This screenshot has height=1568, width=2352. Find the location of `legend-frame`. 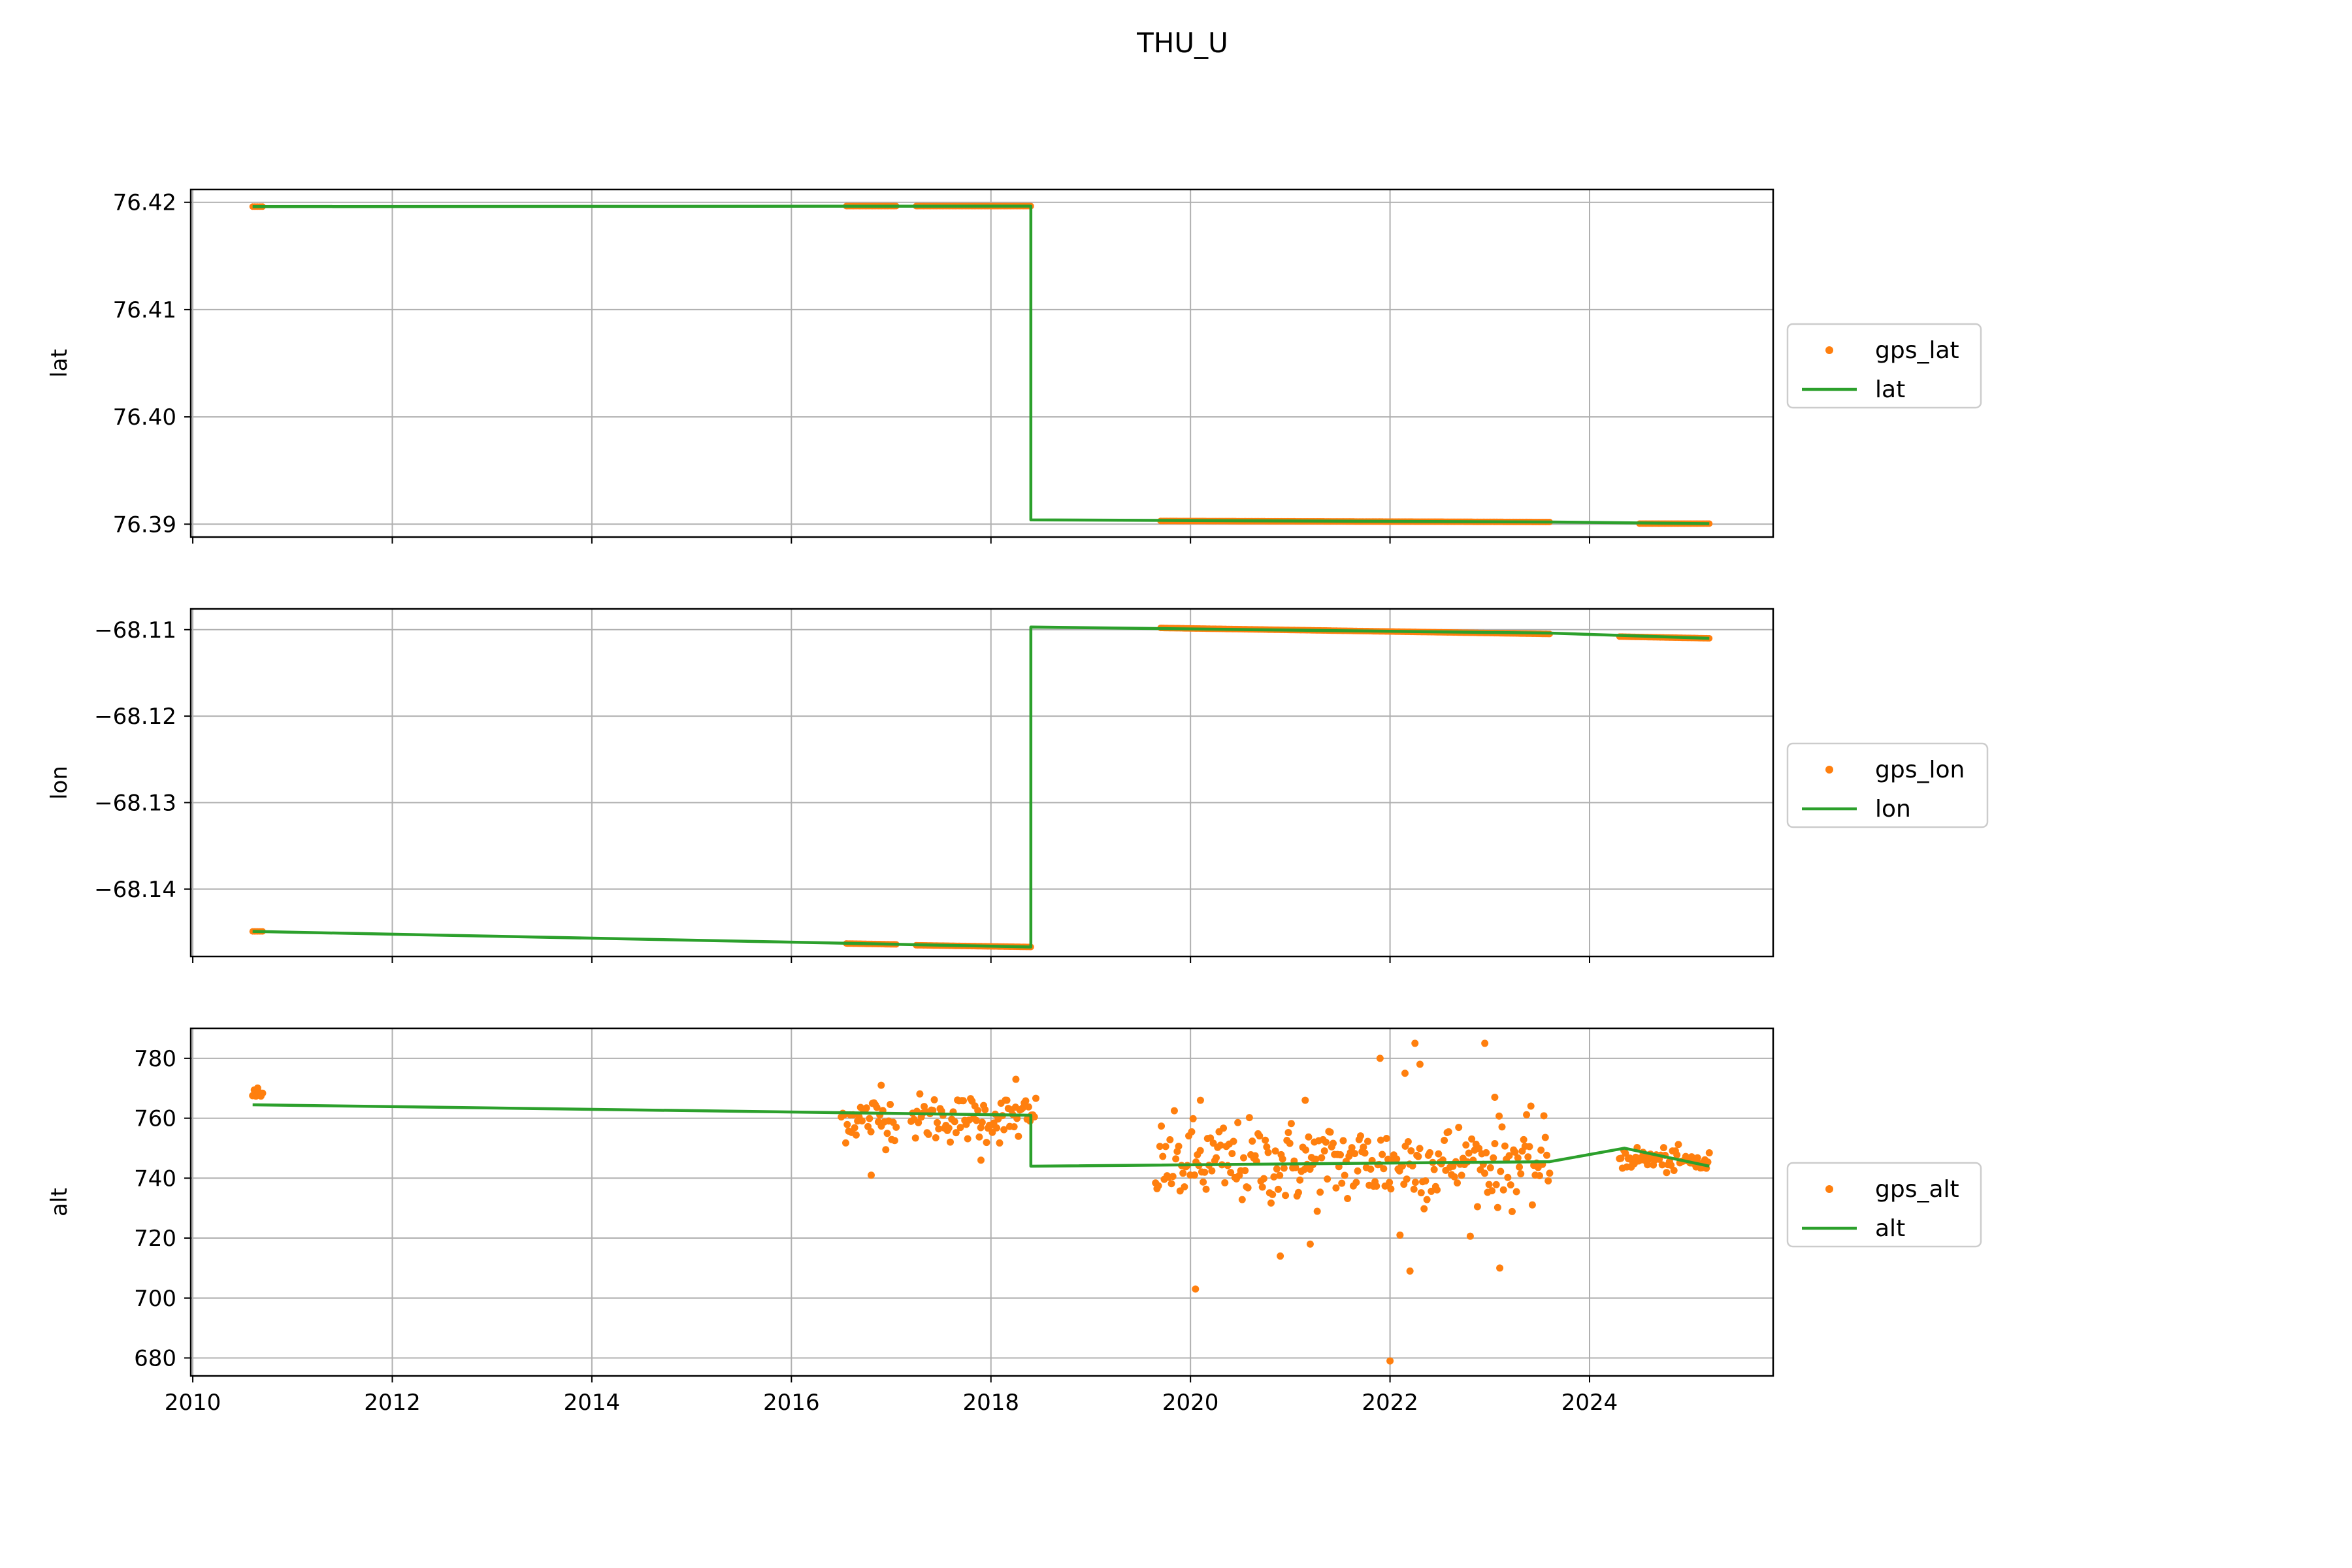

legend-frame is located at coordinates (1884, 1205).